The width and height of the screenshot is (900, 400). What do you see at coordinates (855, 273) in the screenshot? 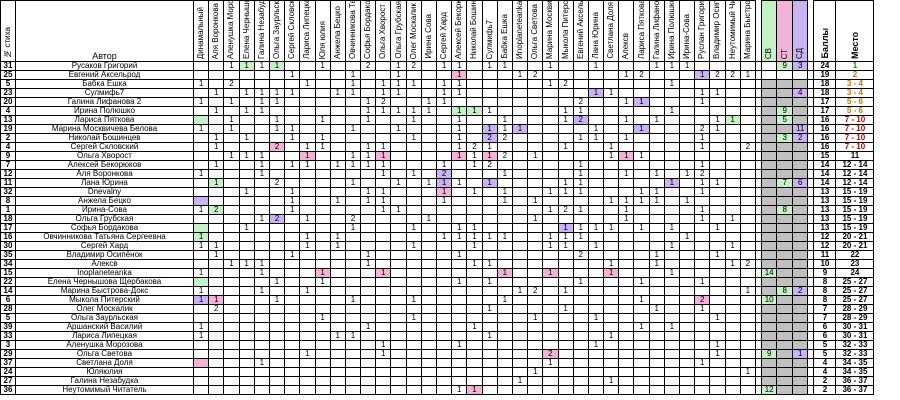
I see `place: 24` at bounding box center [855, 273].